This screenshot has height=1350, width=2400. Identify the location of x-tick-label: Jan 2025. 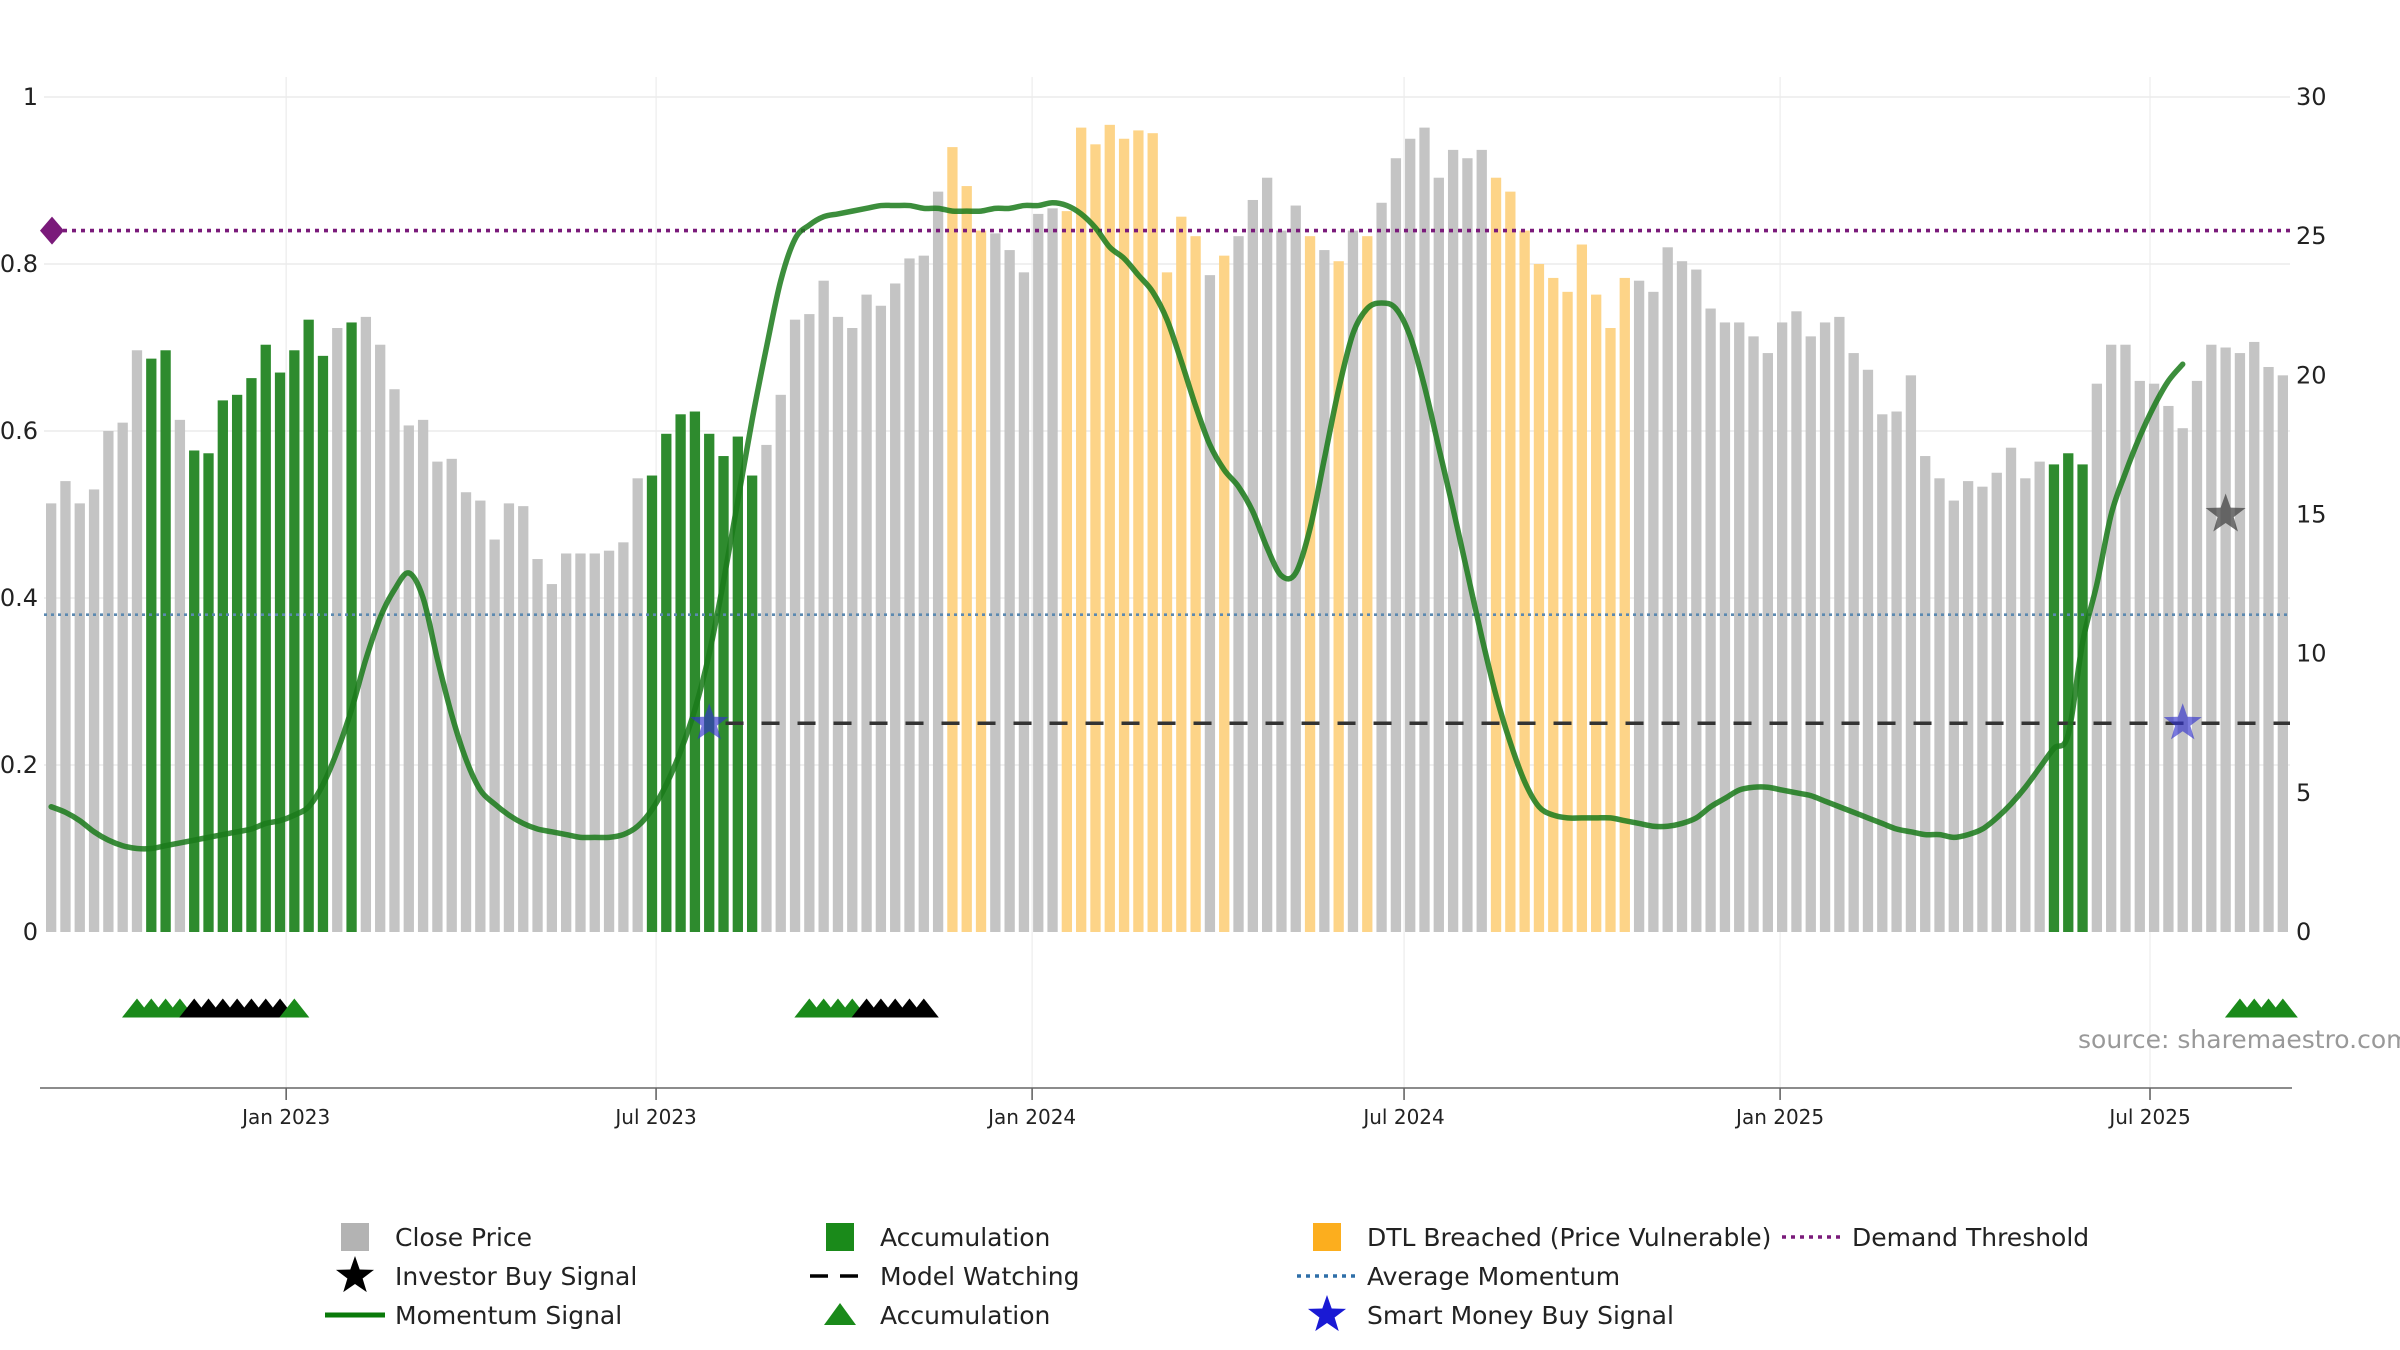
(1779, 1117).